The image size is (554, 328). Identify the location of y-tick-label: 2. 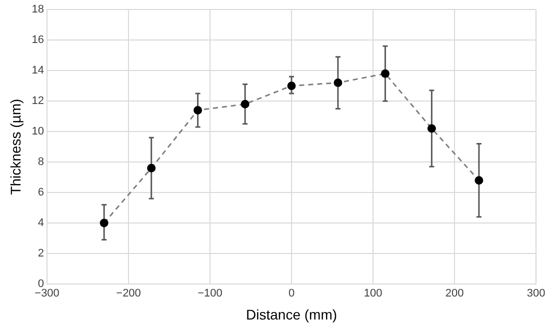
(41, 254).